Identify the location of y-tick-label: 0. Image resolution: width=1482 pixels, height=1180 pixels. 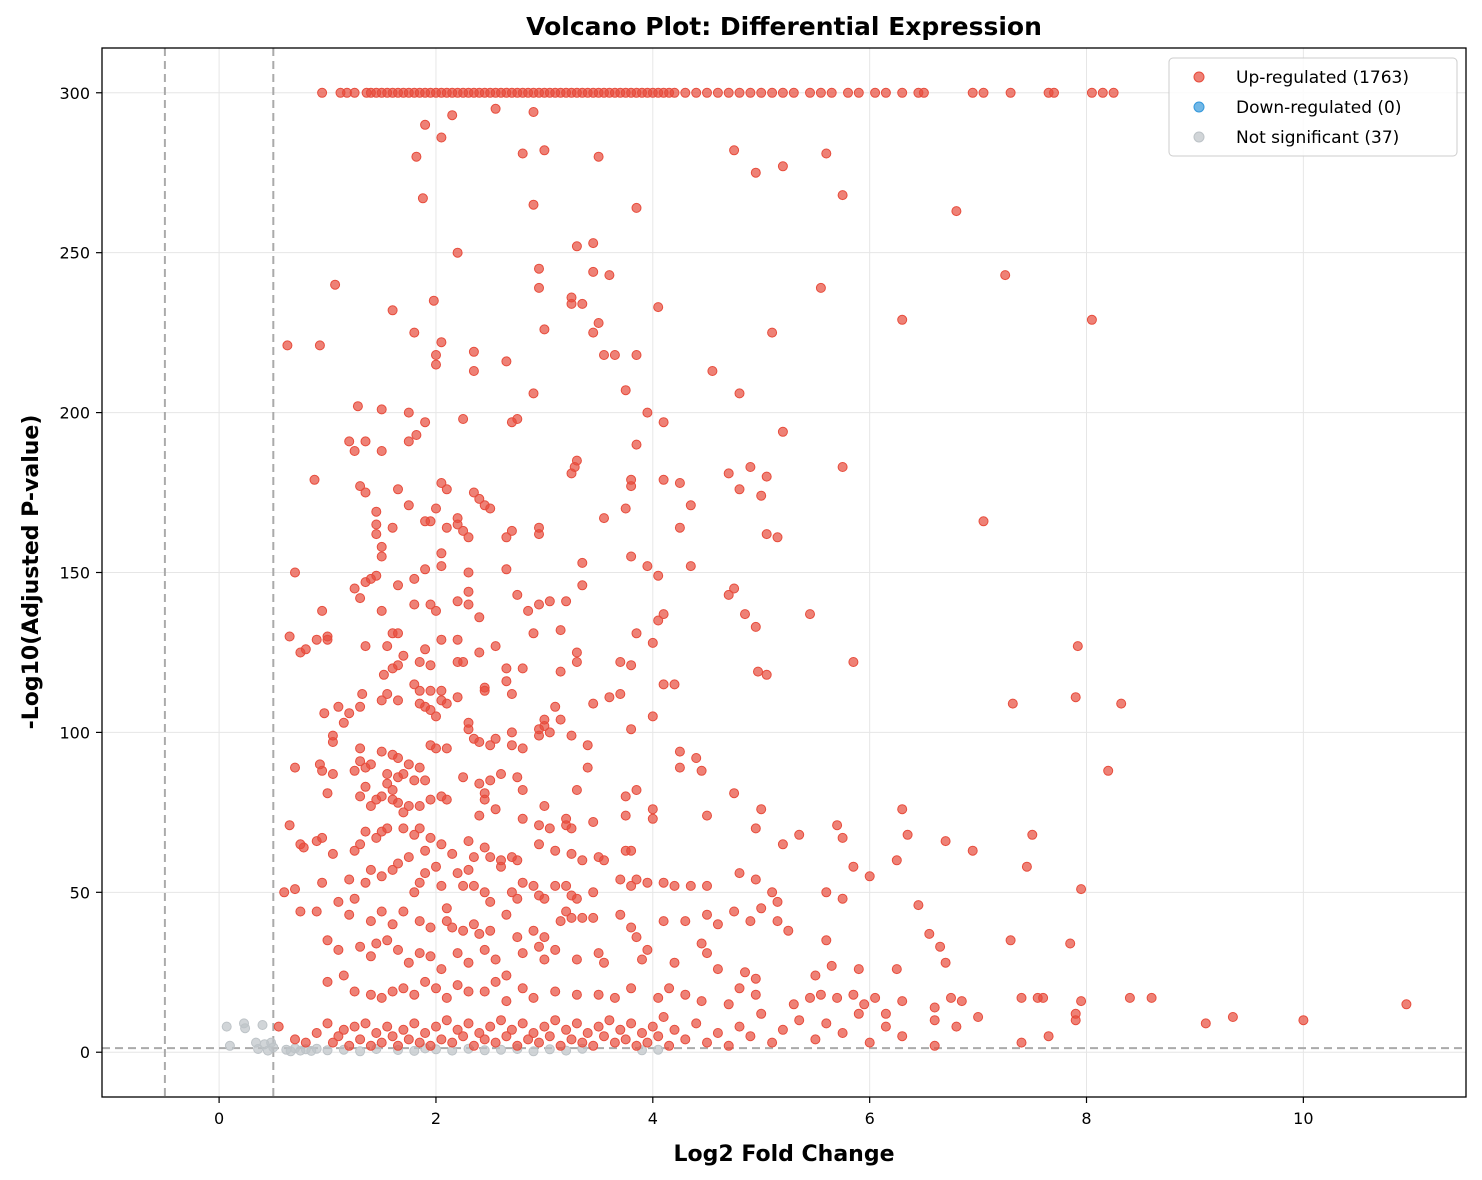
(85, 1052).